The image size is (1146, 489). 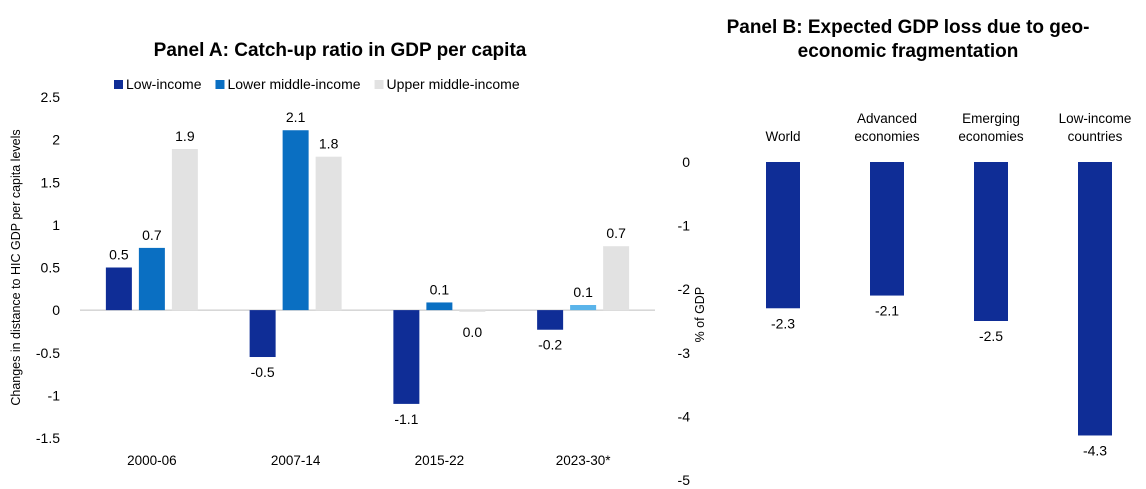 What do you see at coordinates (119, 255) in the screenshot?
I see `data-label: 0.5` at bounding box center [119, 255].